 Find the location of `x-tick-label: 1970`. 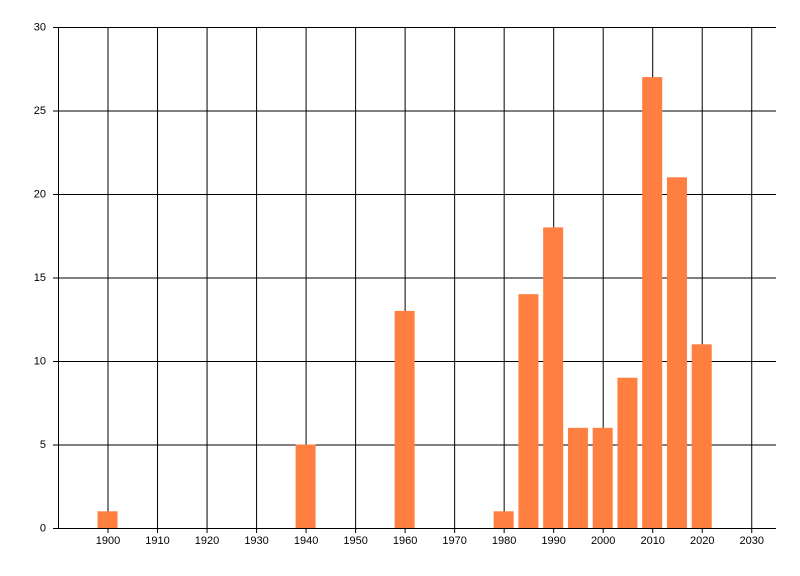

x-tick-label: 1970 is located at coordinates (454, 541).